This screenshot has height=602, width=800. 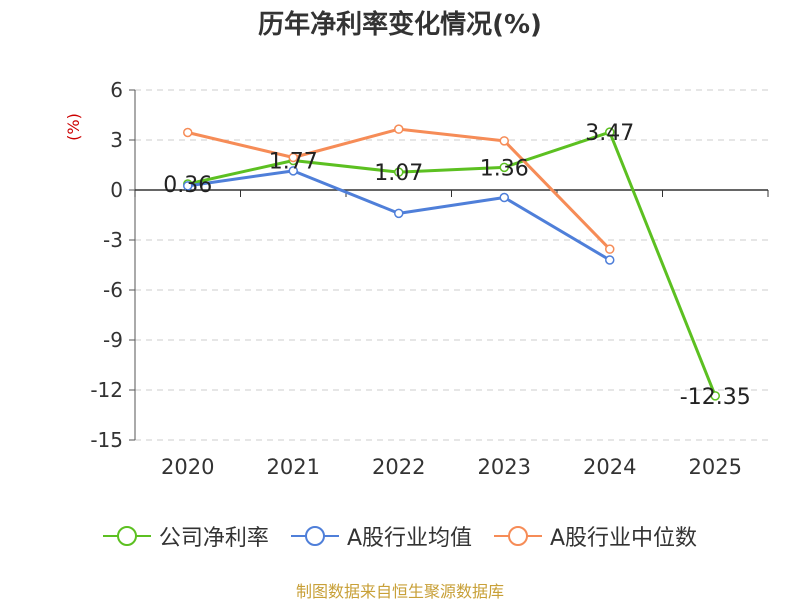 What do you see at coordinates (624, 538) in the screenshot?
I see `legend-label: A股行业中位数` at bounding box center [624, 538].